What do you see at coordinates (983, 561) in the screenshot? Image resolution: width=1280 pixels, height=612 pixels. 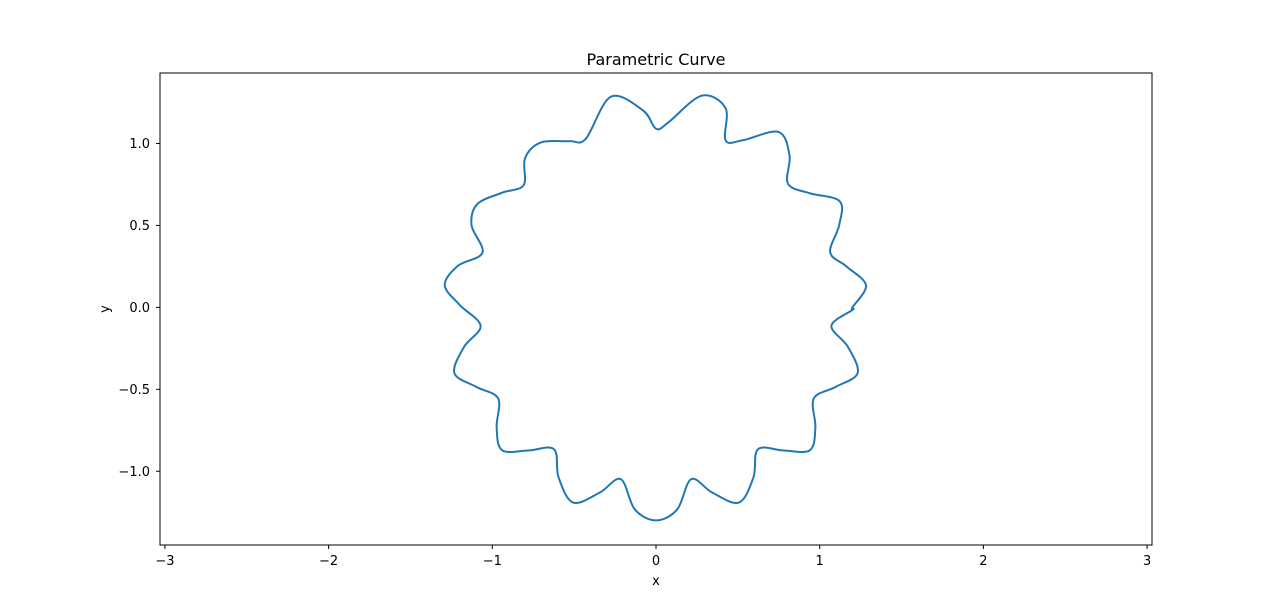 I see `x-tick-label: 2` at bounding box center [983, 561].